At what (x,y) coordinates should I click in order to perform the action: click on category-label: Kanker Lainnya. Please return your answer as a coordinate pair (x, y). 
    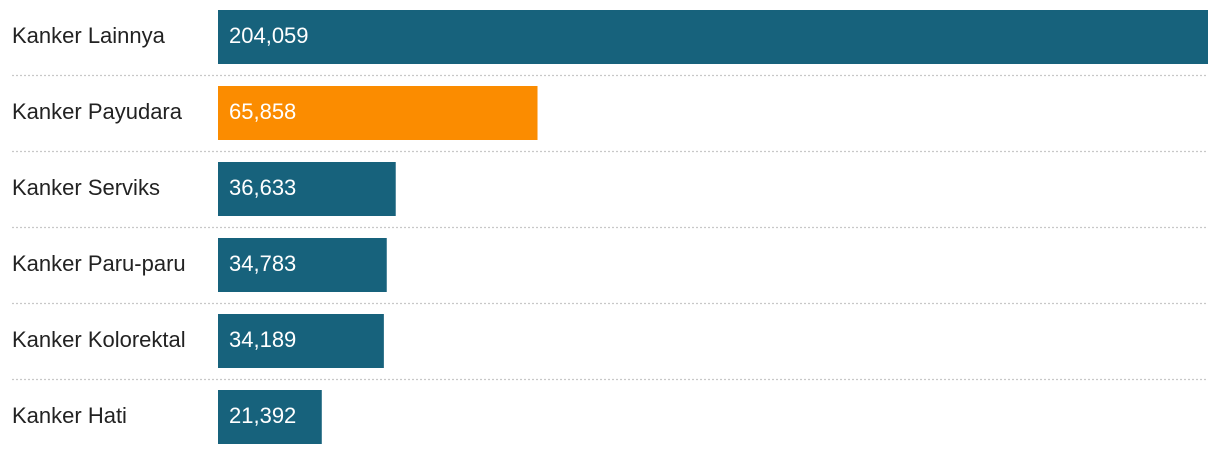
    Looking at the image, I should click on (89, 35).